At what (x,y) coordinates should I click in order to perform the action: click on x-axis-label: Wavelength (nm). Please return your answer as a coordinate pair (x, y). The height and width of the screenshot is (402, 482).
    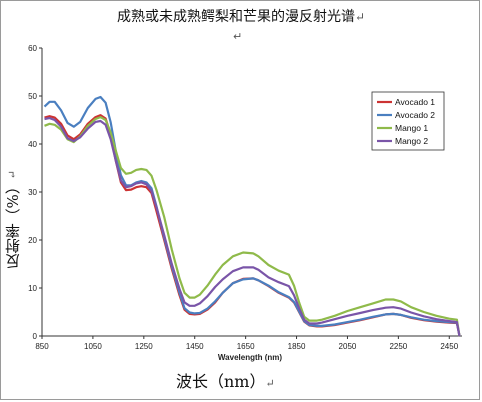
    Looking at the image, I should click on (250, 357).